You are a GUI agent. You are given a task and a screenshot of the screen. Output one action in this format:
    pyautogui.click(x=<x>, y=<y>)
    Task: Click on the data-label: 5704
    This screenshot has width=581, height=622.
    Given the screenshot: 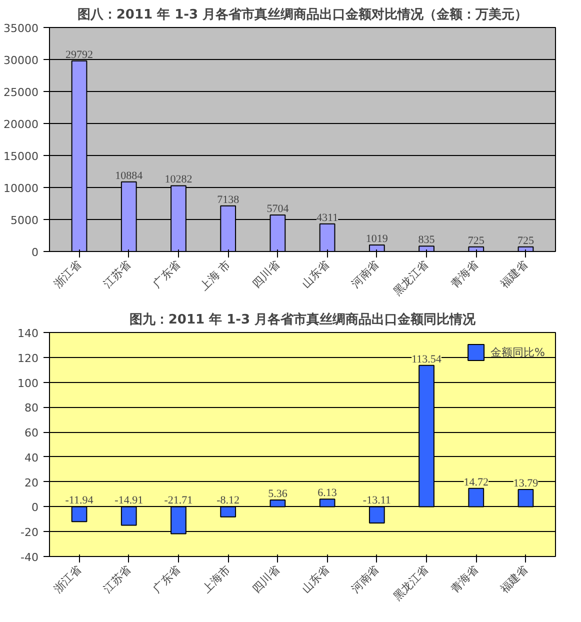 What is the action you would take?
    pyautogui.click(x=278, y=208)
    